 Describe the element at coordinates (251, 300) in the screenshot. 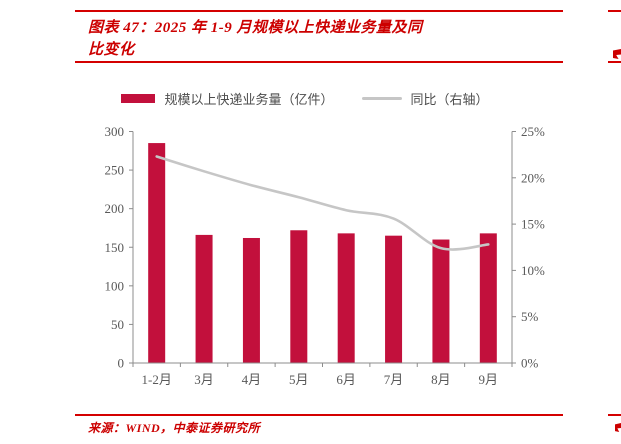

I see `bar-4月` at that location.